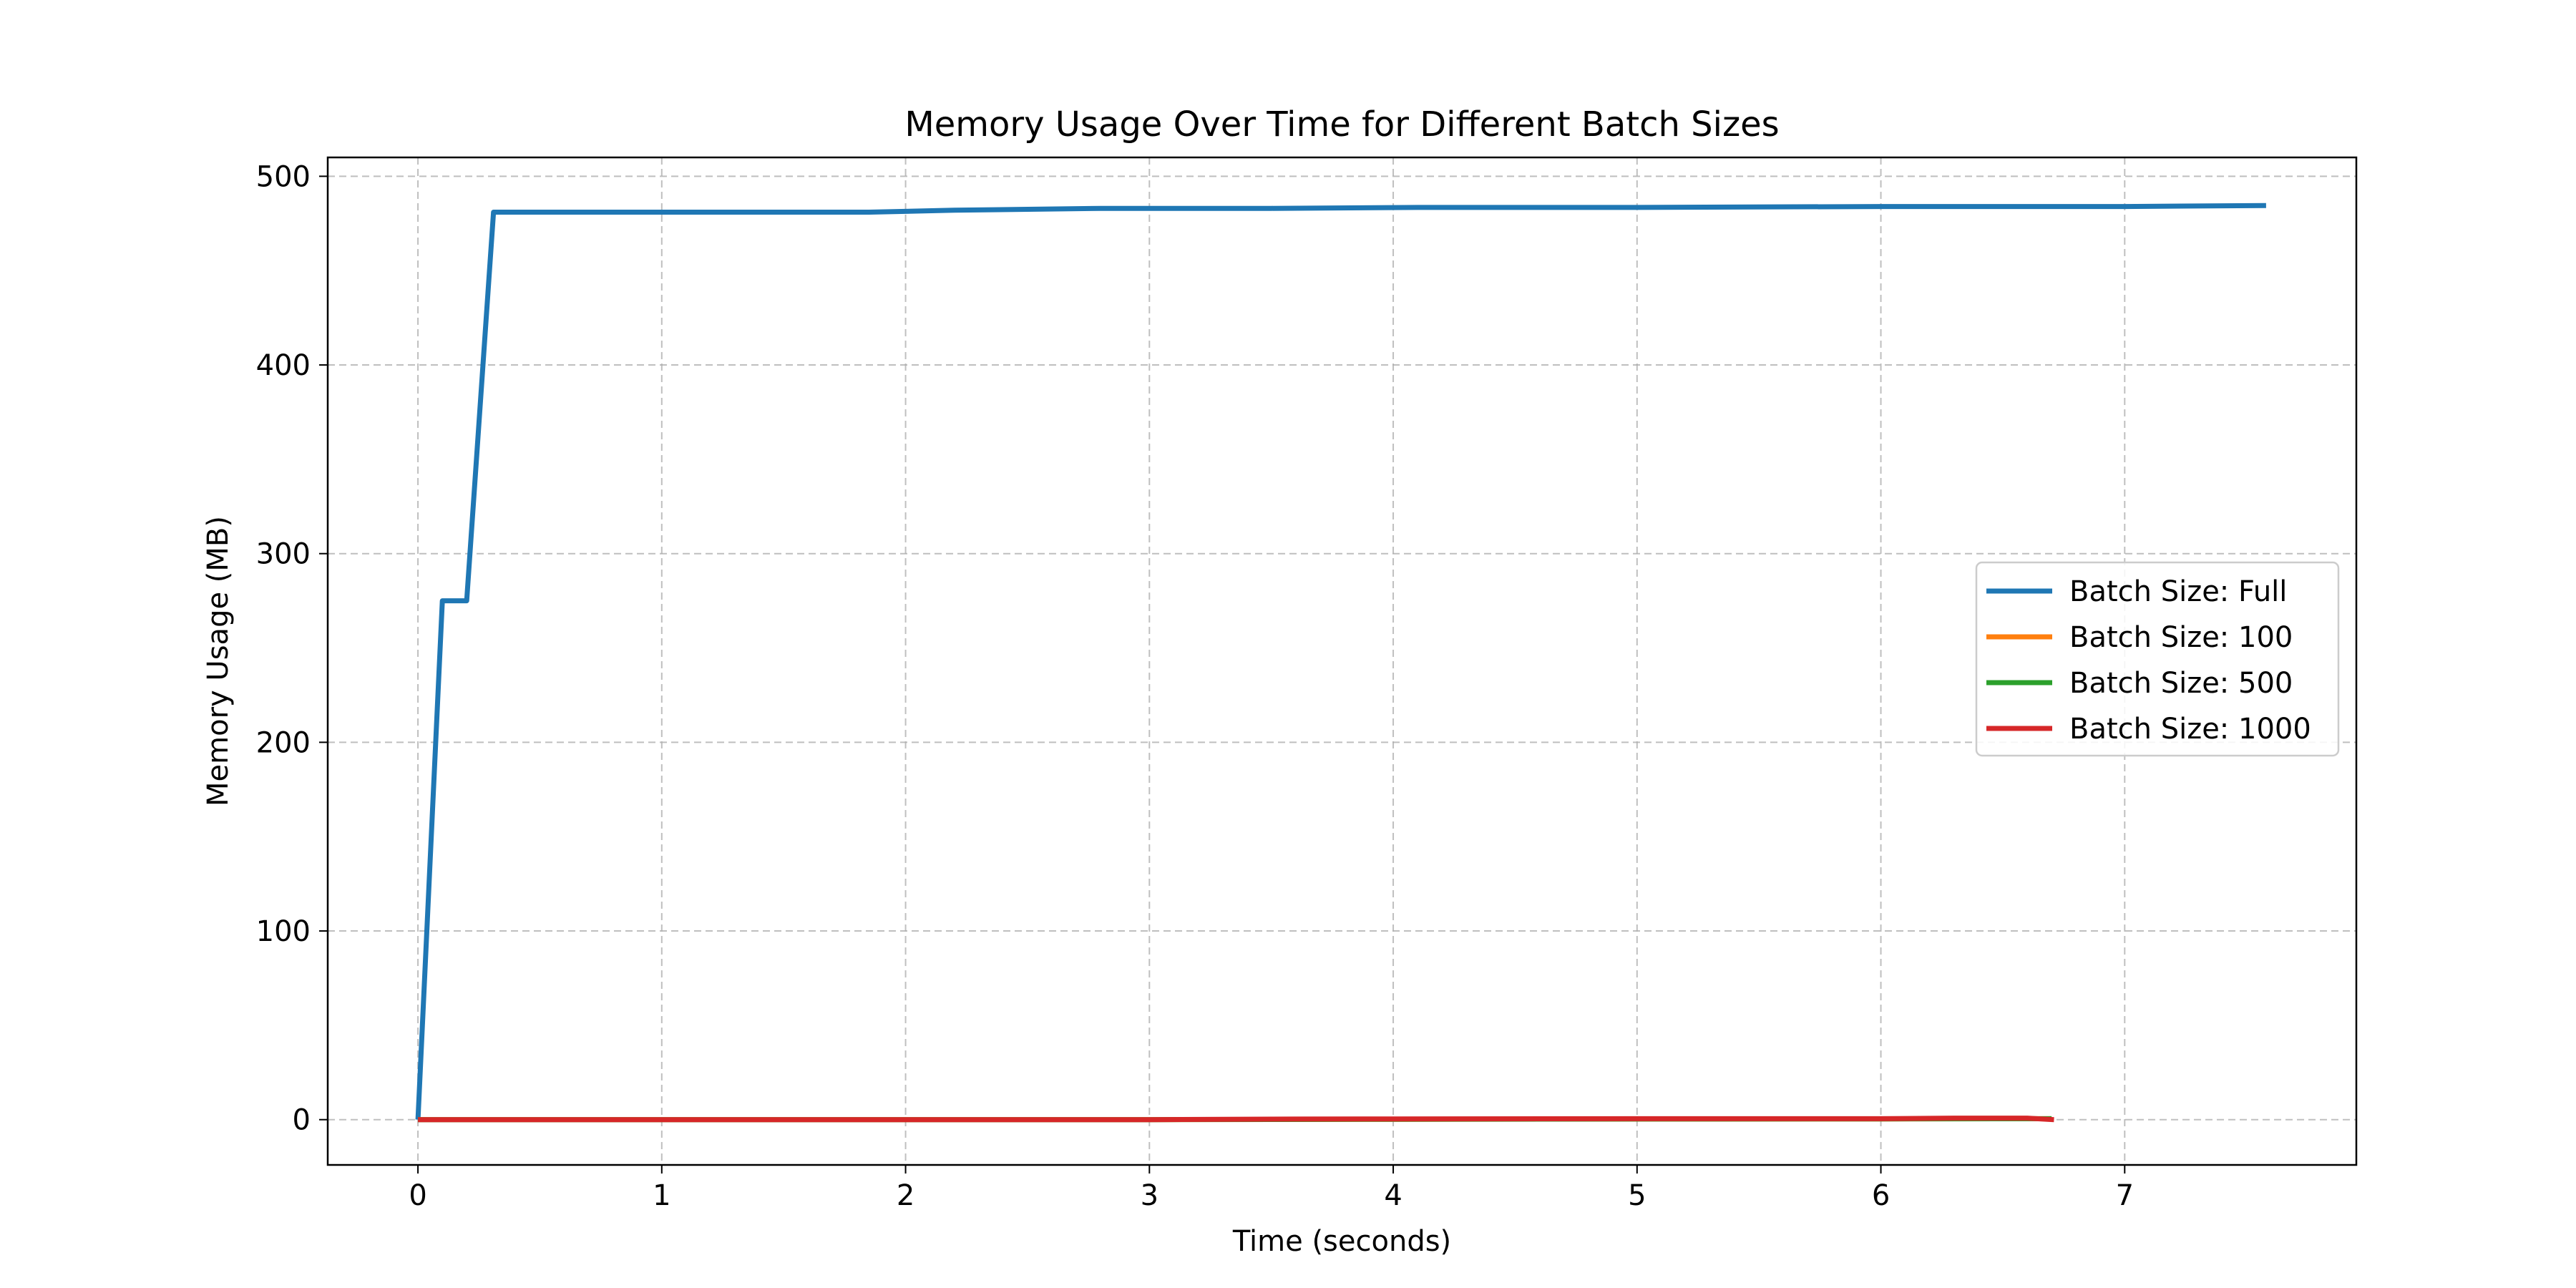  Describe the element at coordinates (2125, 1195) in the screenshot. I see `x-tick-label: 7` at that location.